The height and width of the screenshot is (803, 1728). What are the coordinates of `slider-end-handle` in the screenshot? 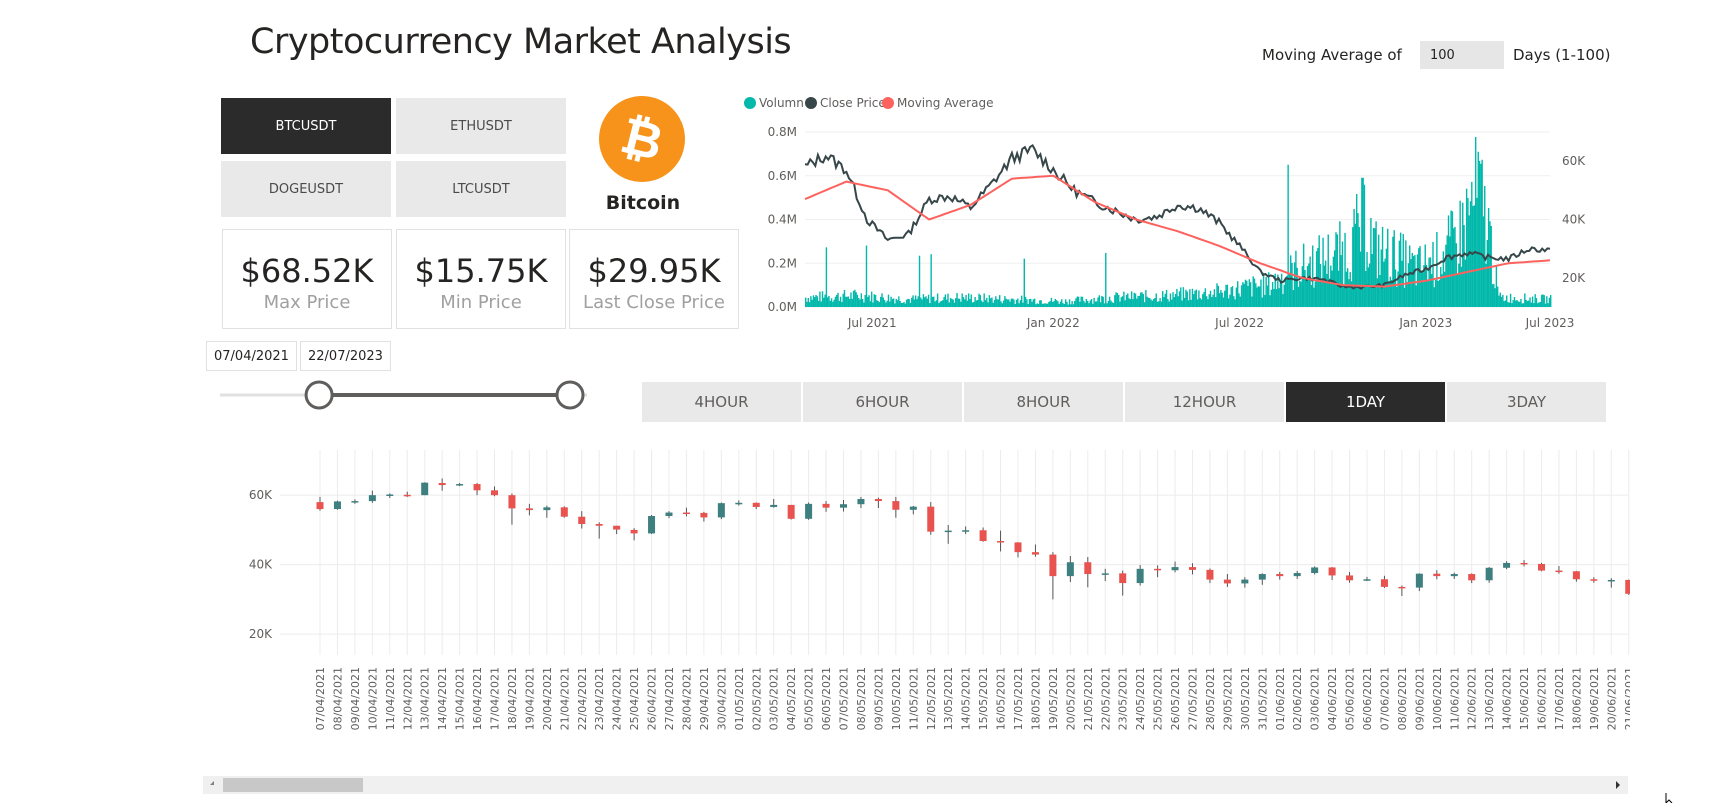 It's located at (570, 395).